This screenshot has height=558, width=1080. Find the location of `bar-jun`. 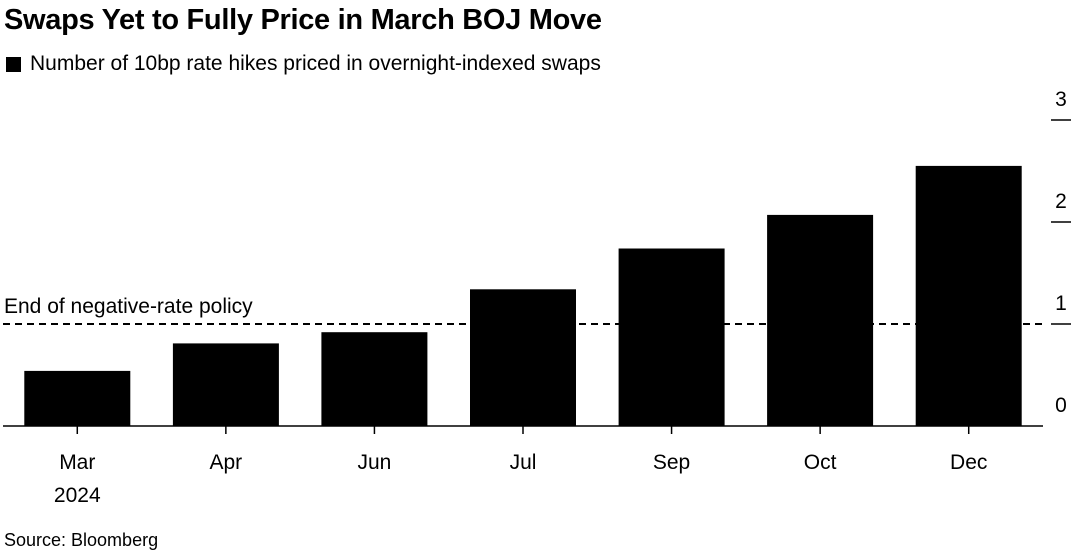

bar-jun is located at coordinates (374, 379).